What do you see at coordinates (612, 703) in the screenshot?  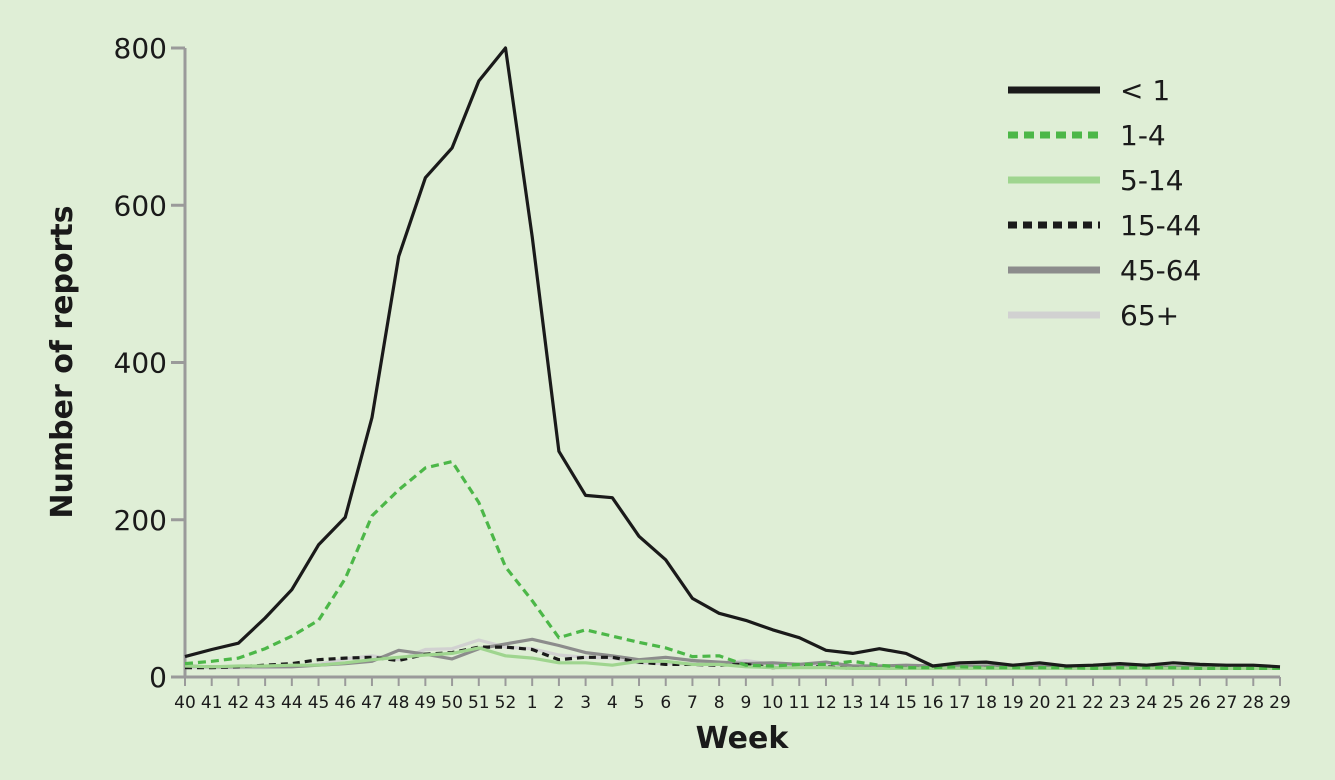 I see `x-tick-label: 4` at bounding box center [612, 703].